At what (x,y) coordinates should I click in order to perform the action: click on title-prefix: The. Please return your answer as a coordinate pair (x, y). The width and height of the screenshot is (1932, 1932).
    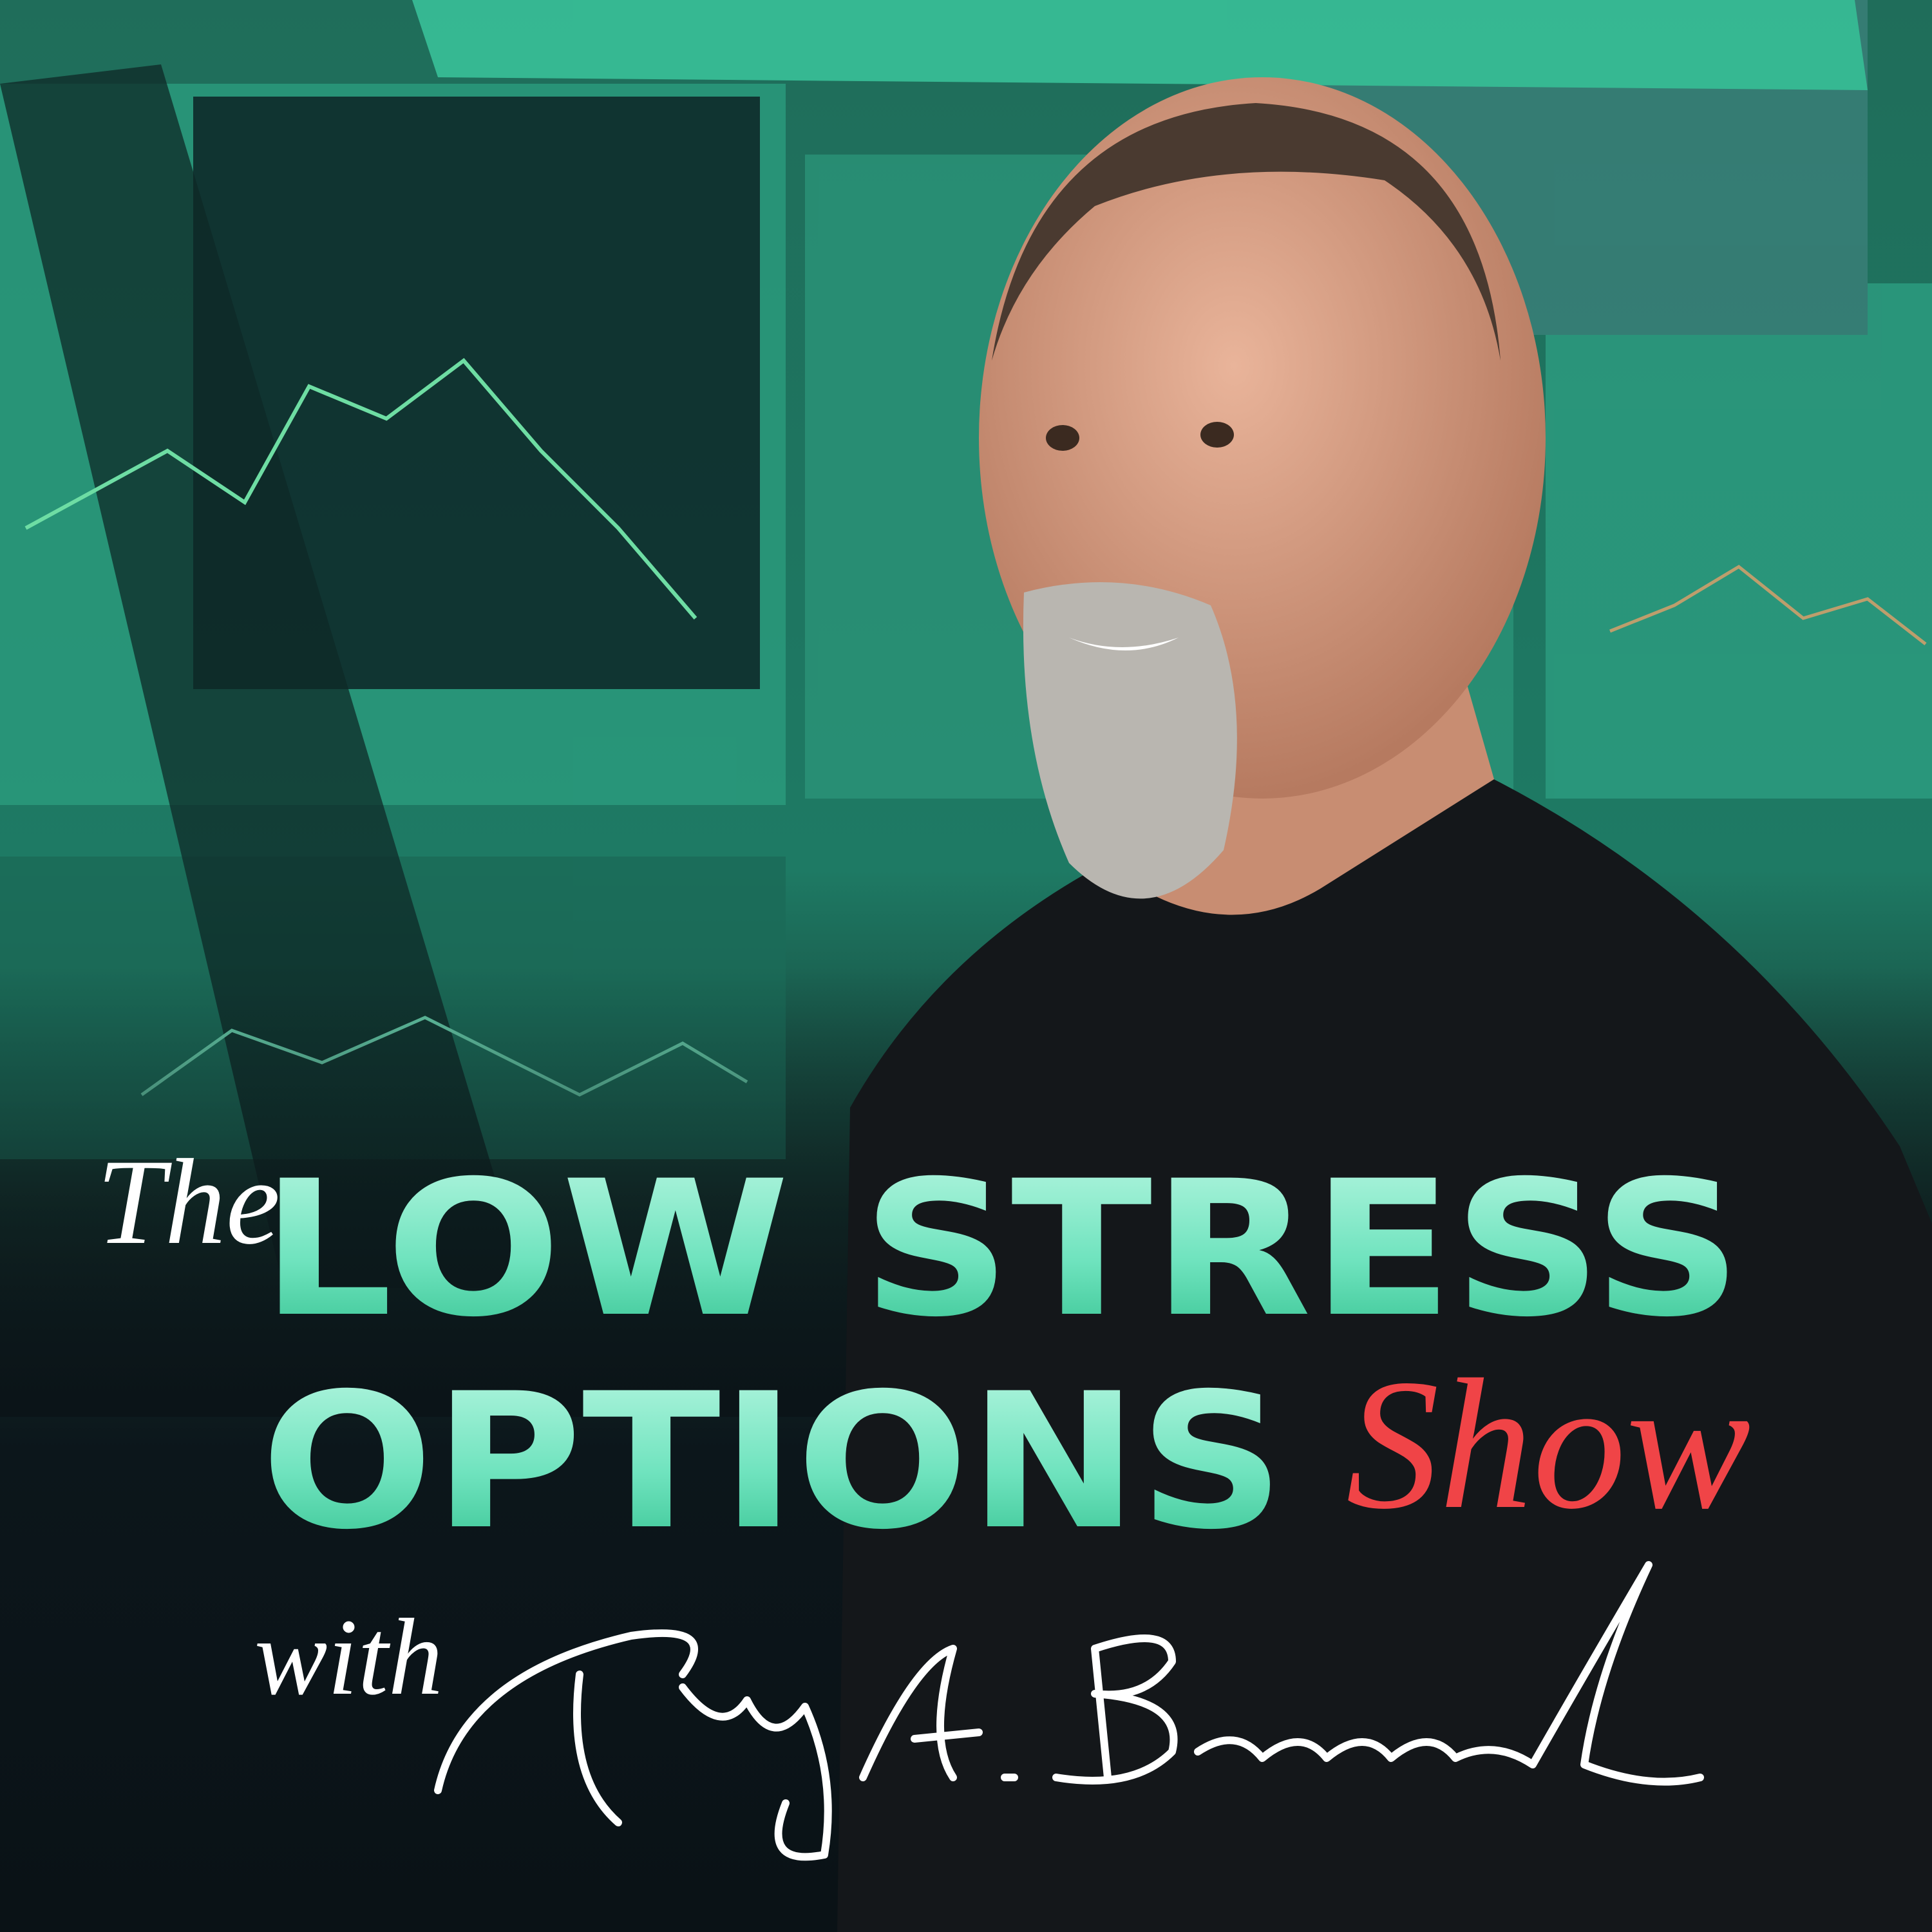
    Looking at the image, I should click on (189, 1202).